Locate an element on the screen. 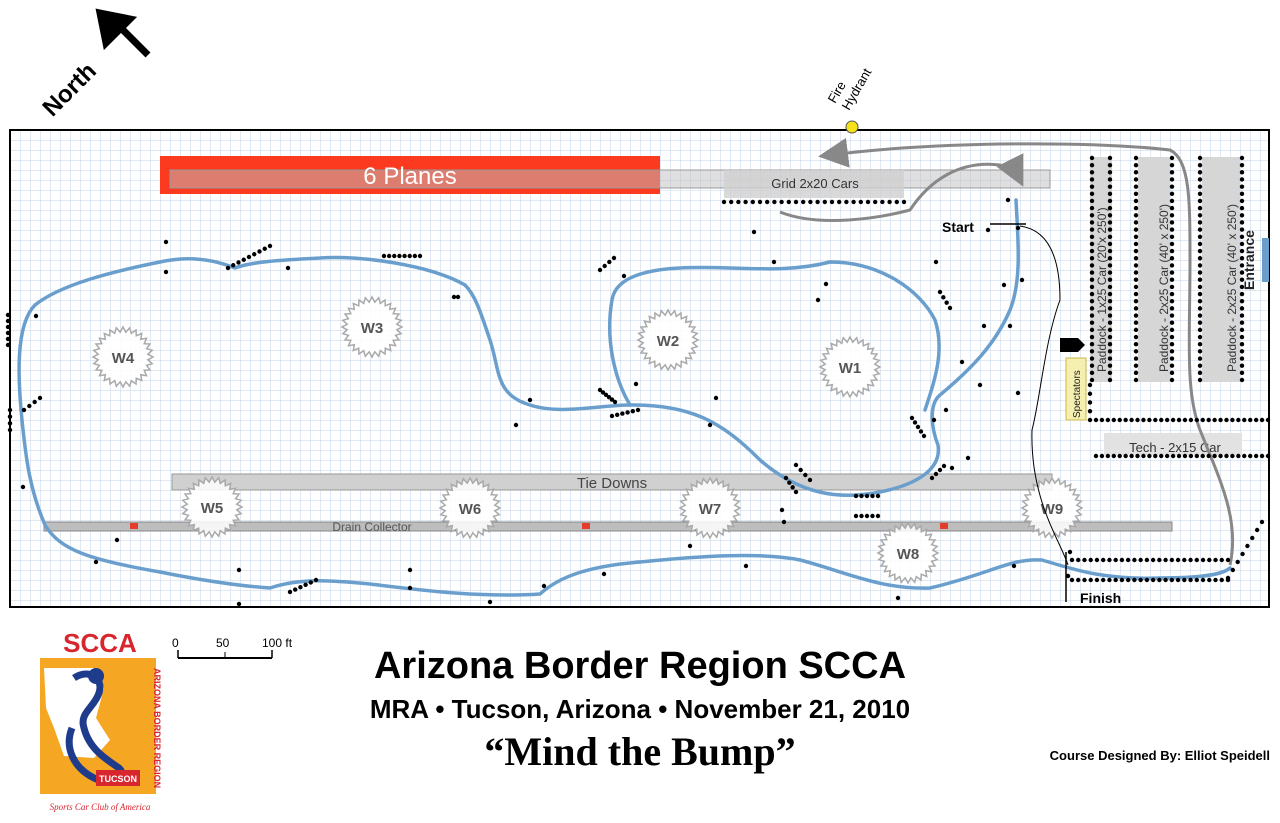  worker-station-label: W6 is located at coordinates (470, 509).